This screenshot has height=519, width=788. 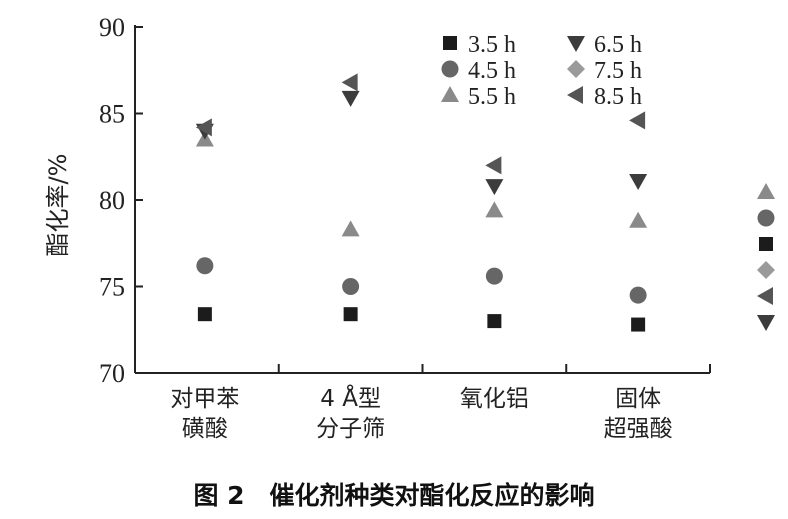 What do you see at coordinates (638, 399) in the screenshot?
I see `x-tick-label: 固体` at bounding box center [638, 399].